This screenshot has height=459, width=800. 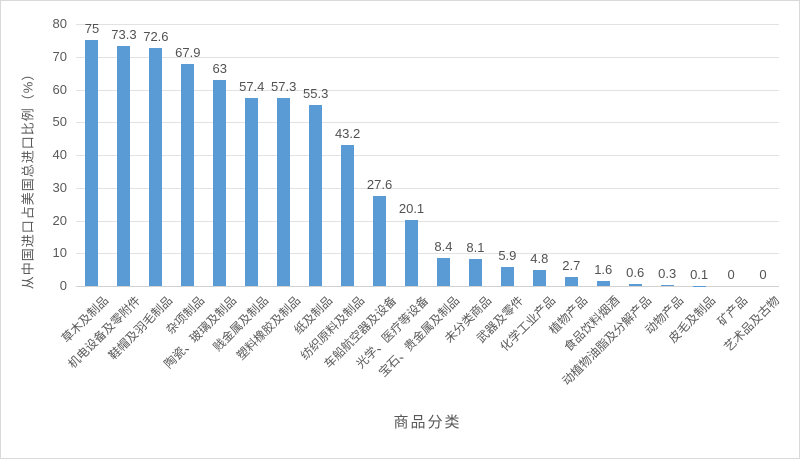 What do you see at coordinates (667, 274) in the screenshot?
I see `bar-value-label: 0.3` at bounding box center [667, 274].